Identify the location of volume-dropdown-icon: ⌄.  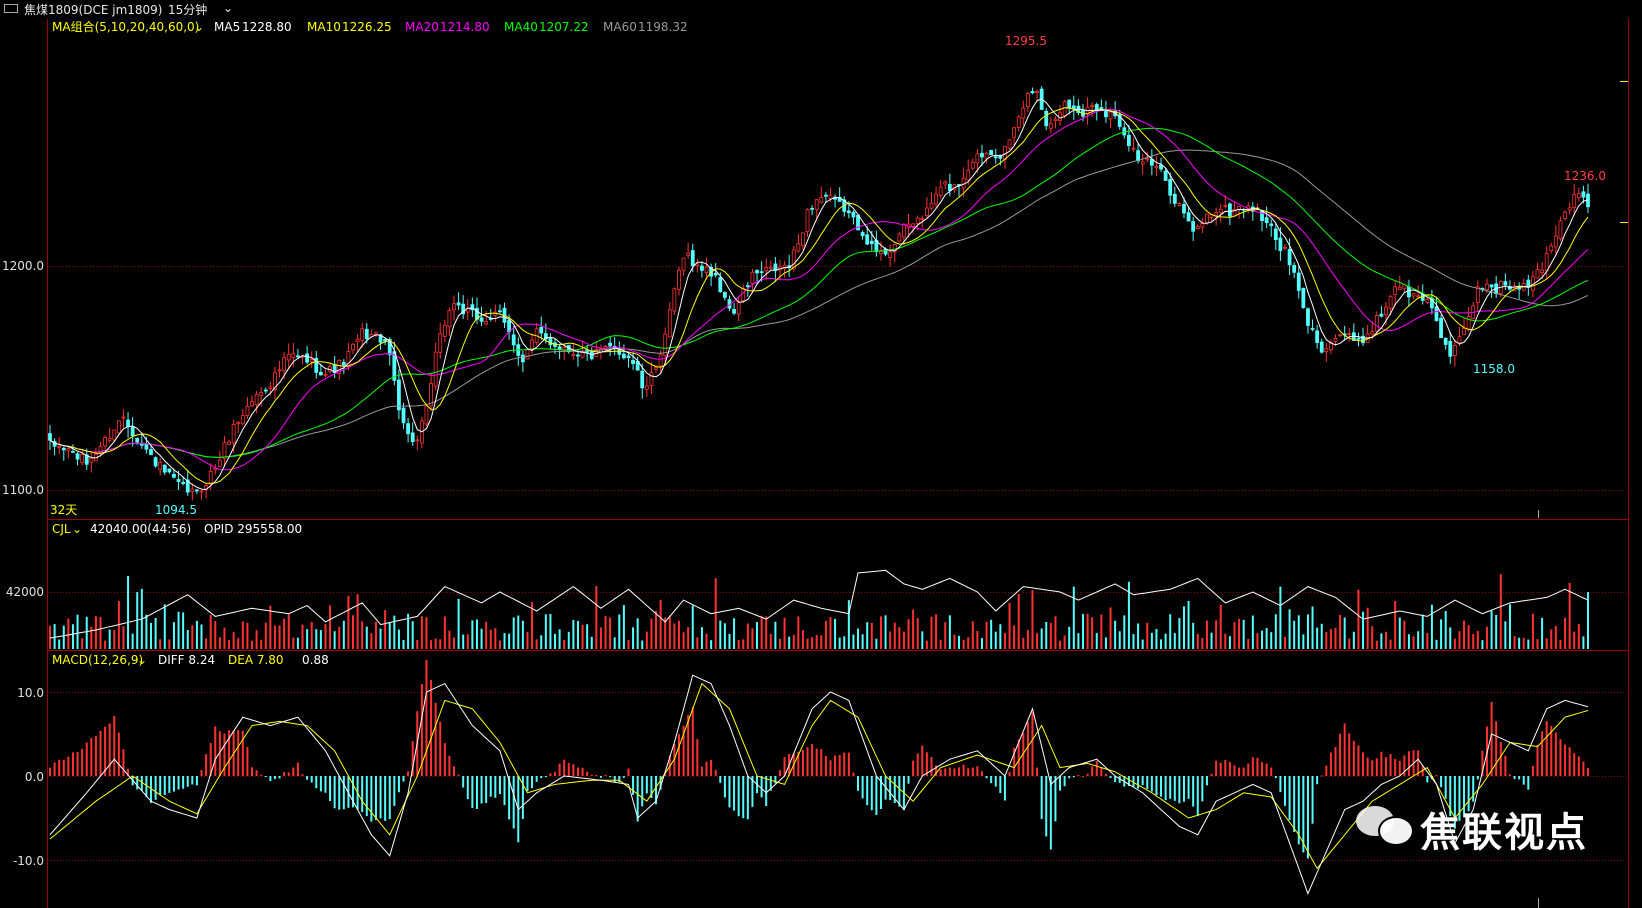
(77, 529).